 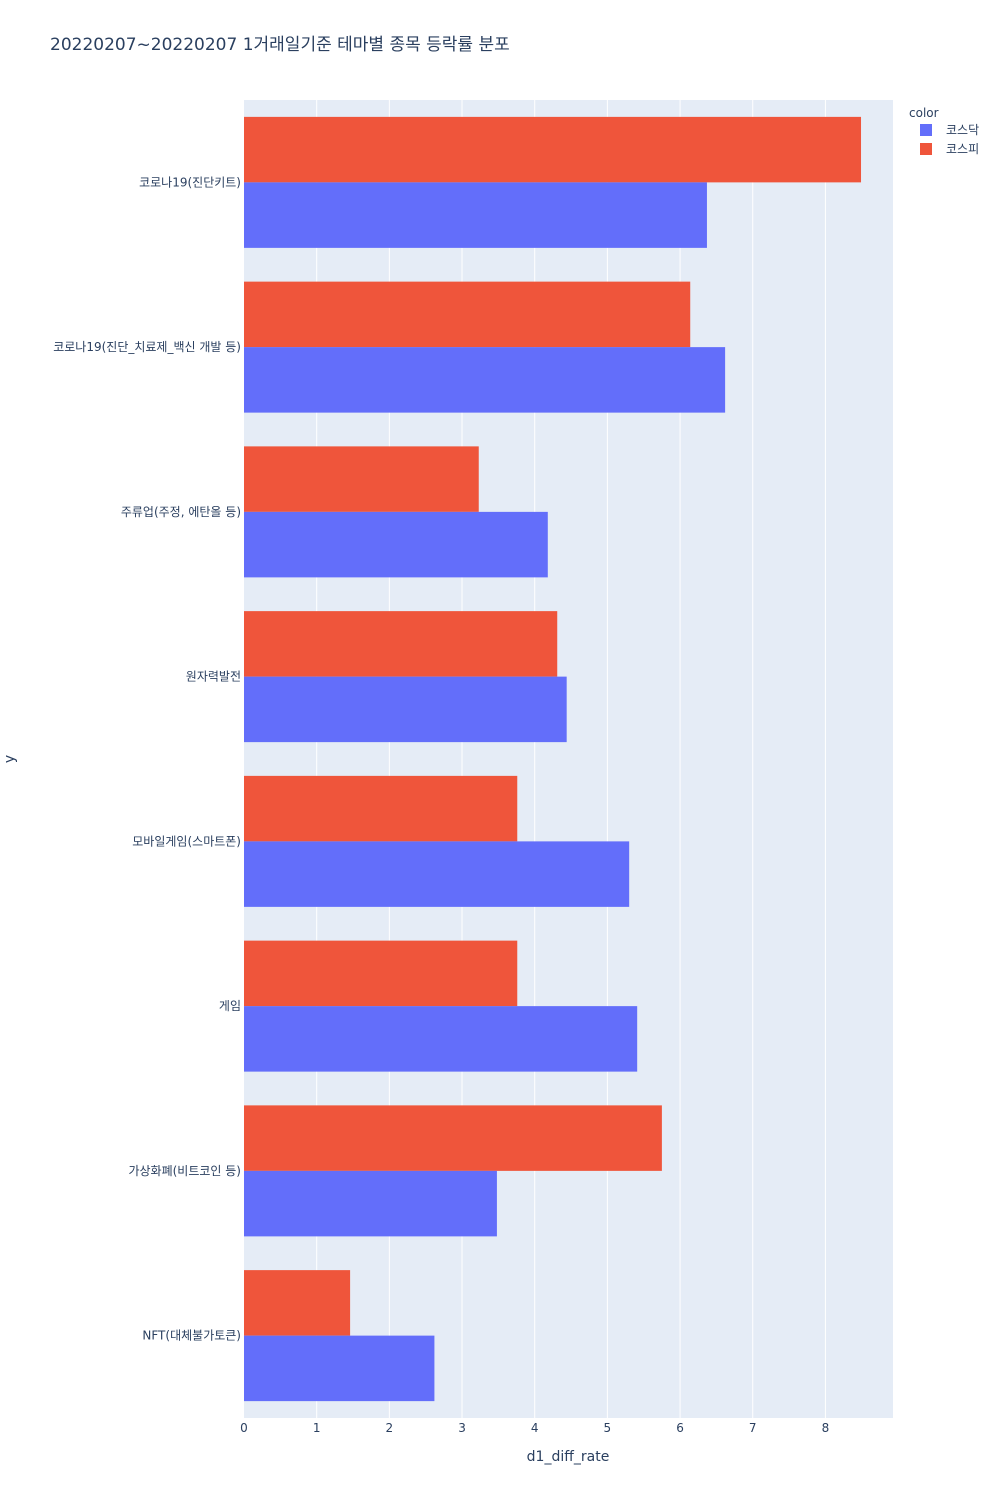 What do you see at coordinates (213, 677) in the screenshot?
I see `y-tick-label: 원자력발전` at bounding box center [213, 677].